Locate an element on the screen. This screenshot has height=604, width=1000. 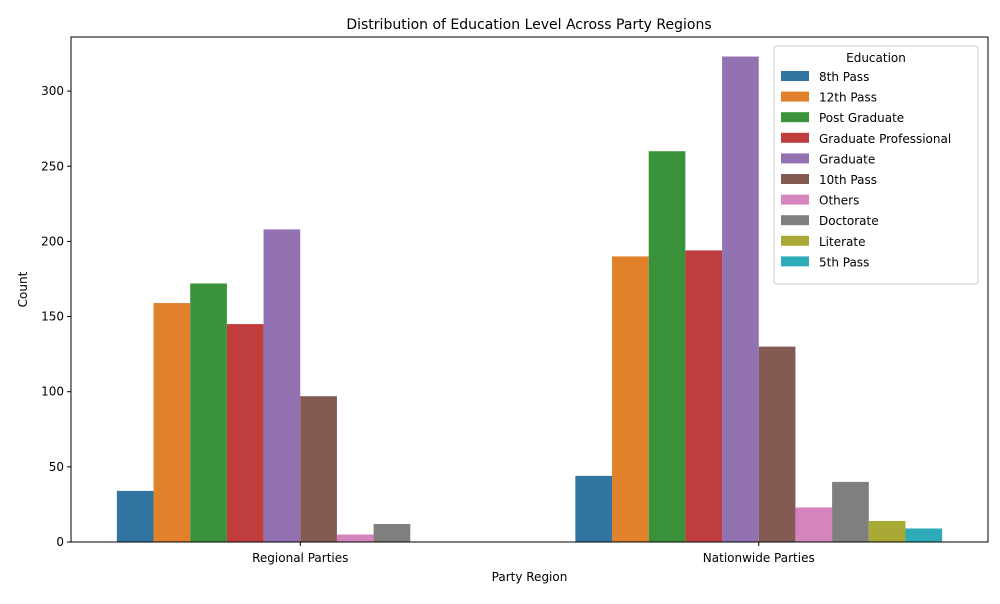
y-axis-label: Count is located at coordinates (23, 289).